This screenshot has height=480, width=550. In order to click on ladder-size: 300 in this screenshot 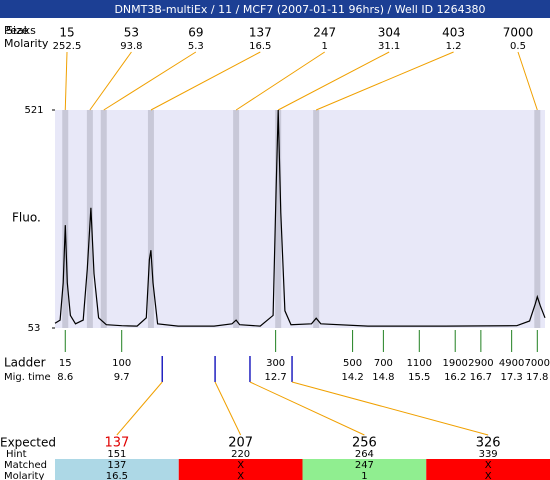, I will do `click(275, 363)`.